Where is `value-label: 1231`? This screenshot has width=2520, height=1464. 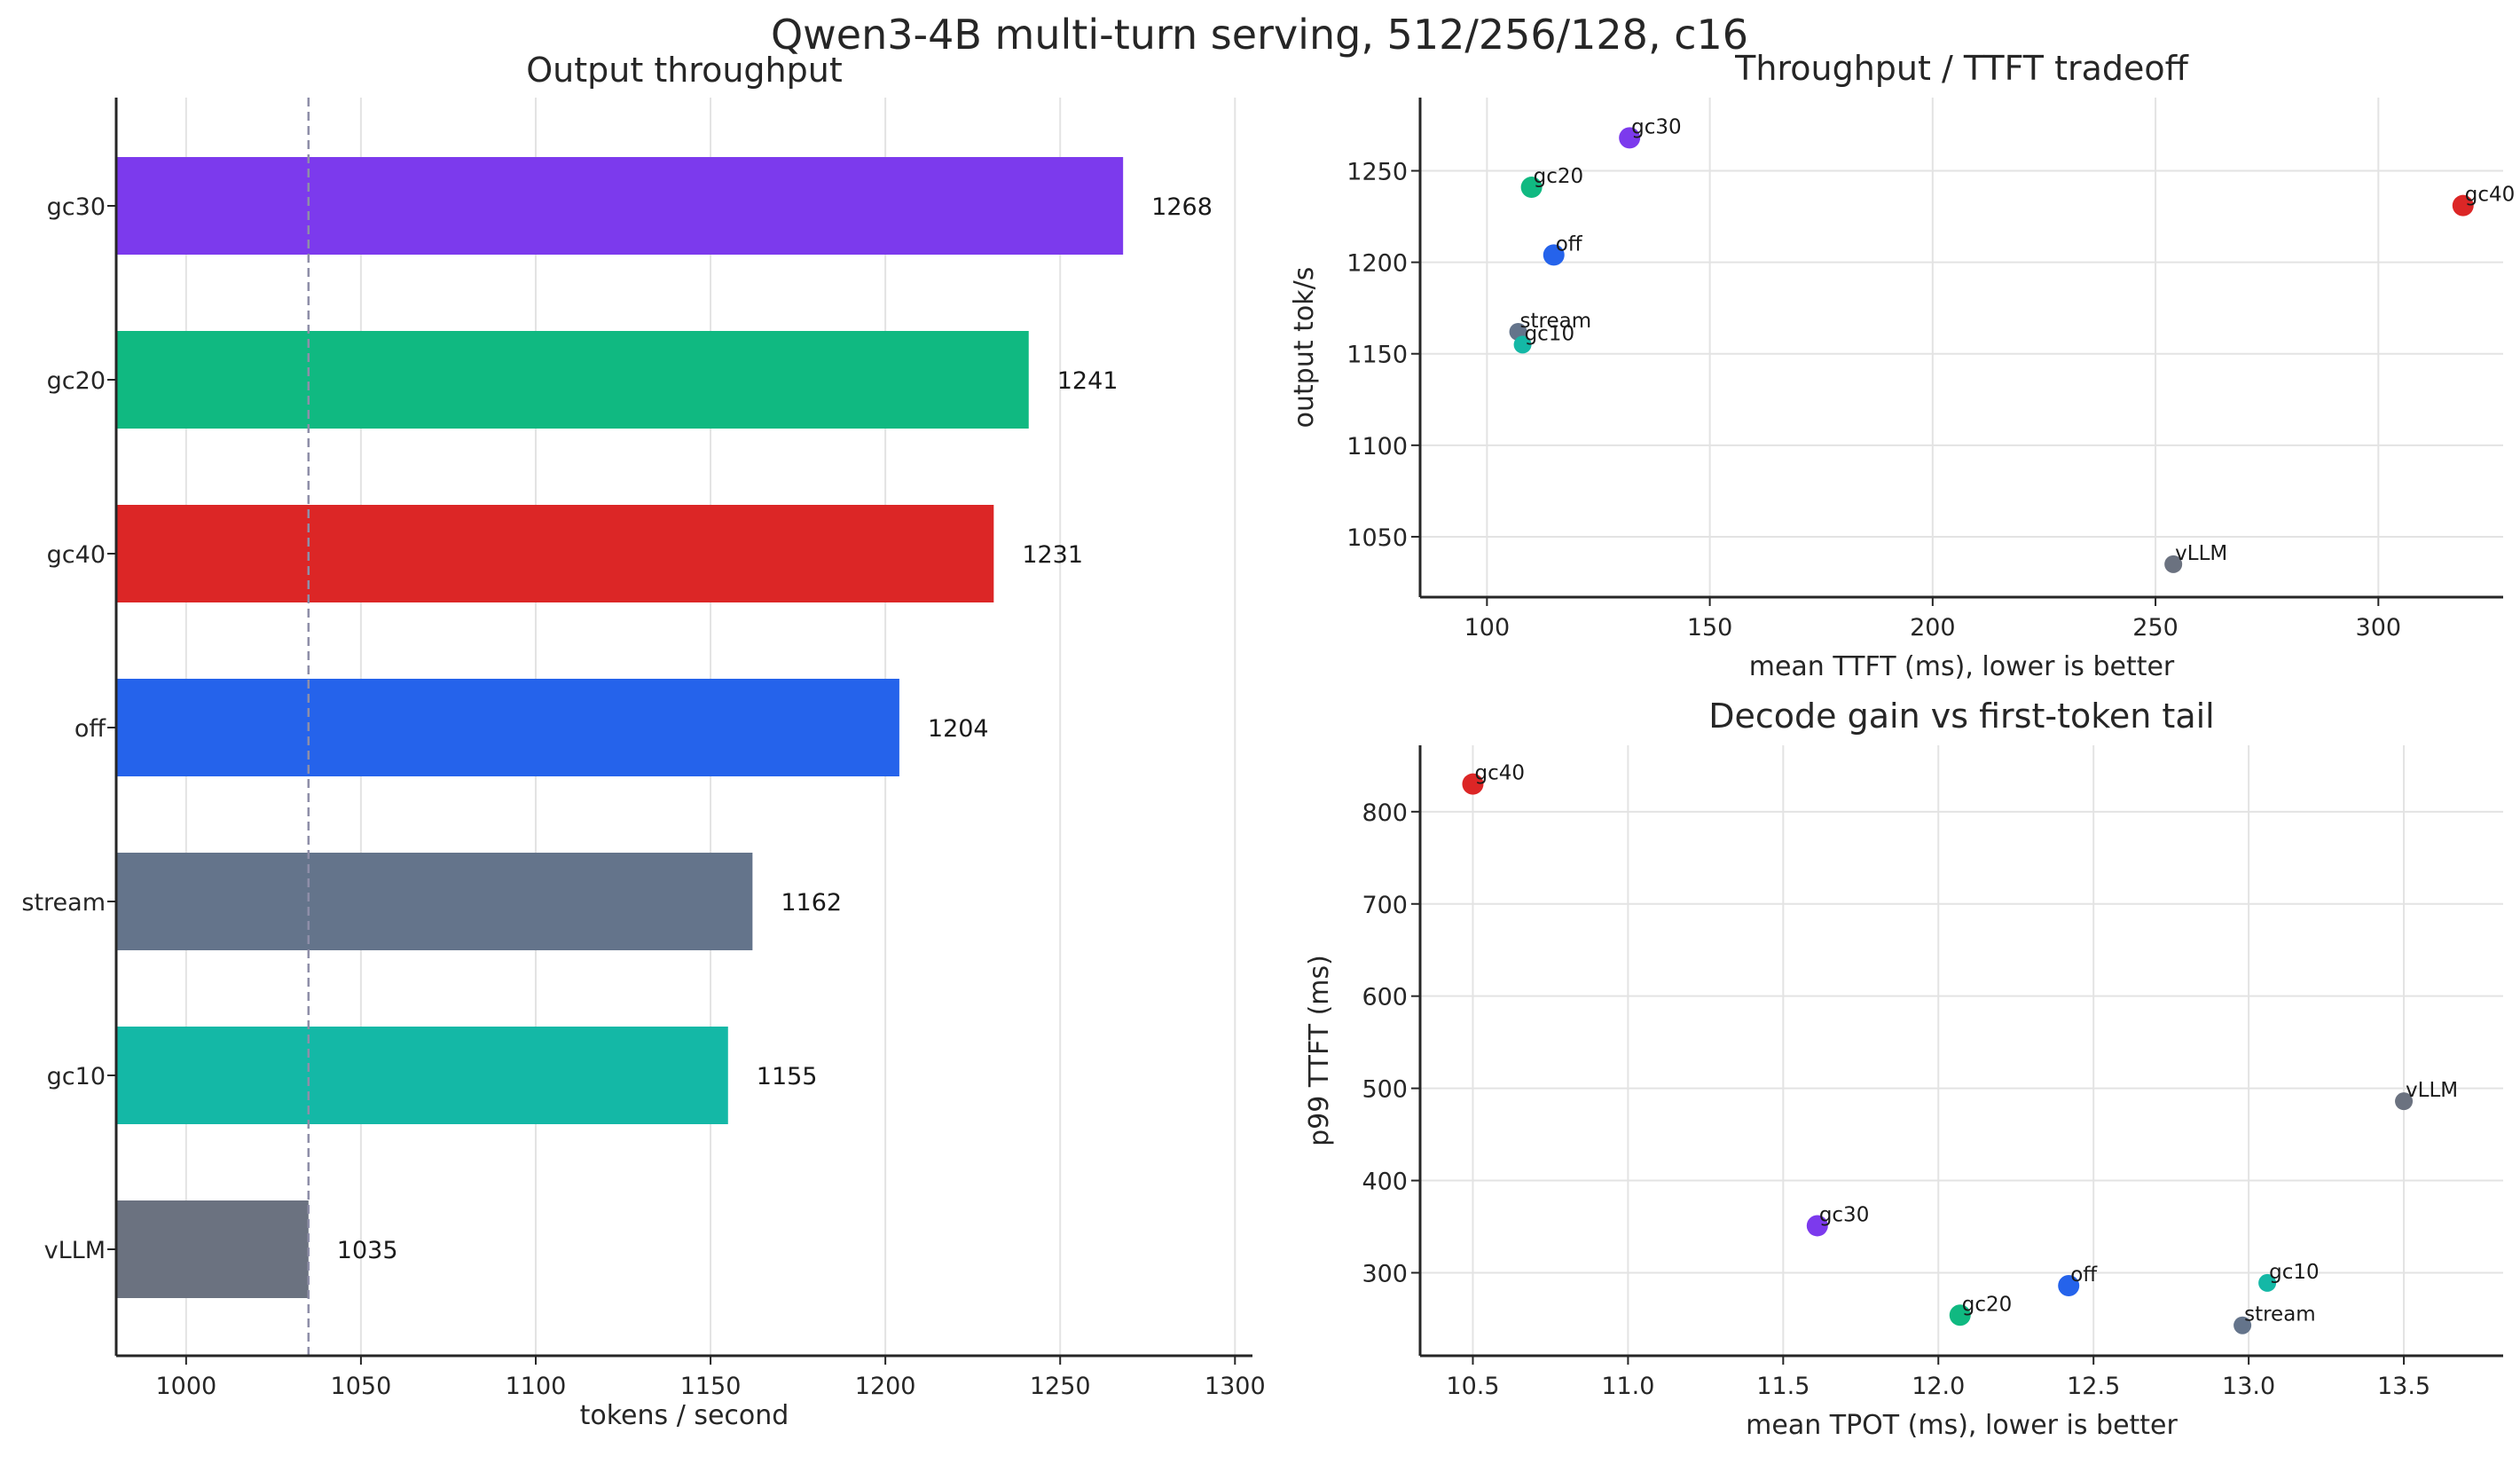
value-label: 1231 is located at coordinates (1052, 555).